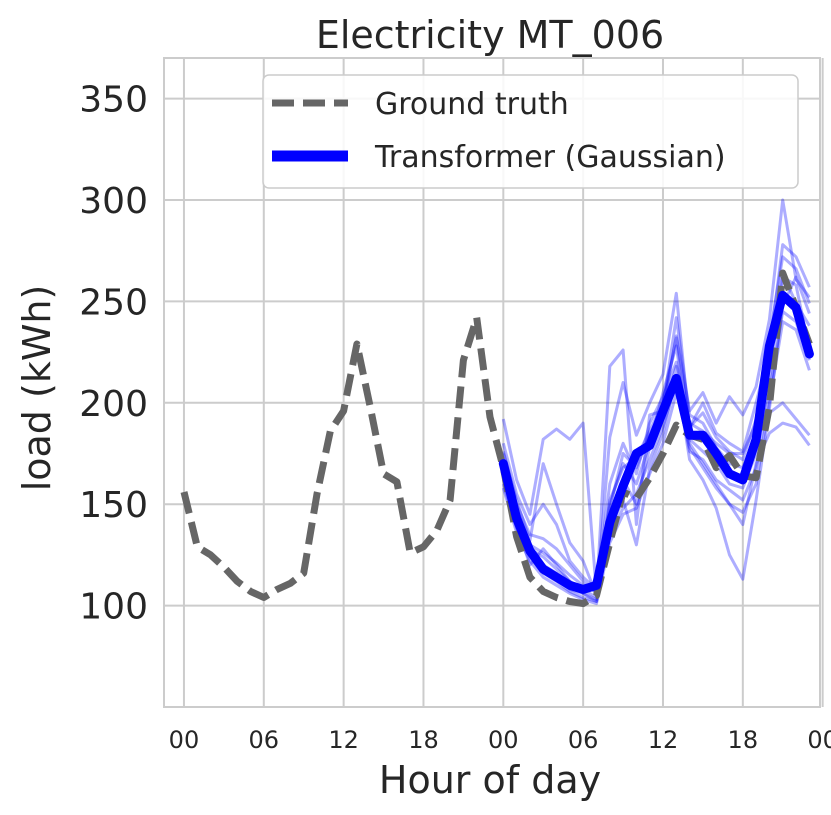  What do you see at coordinates (423, 740) in the screenshot?
I see `x-tick-label-3: 18` at bounding box center [423, 740].